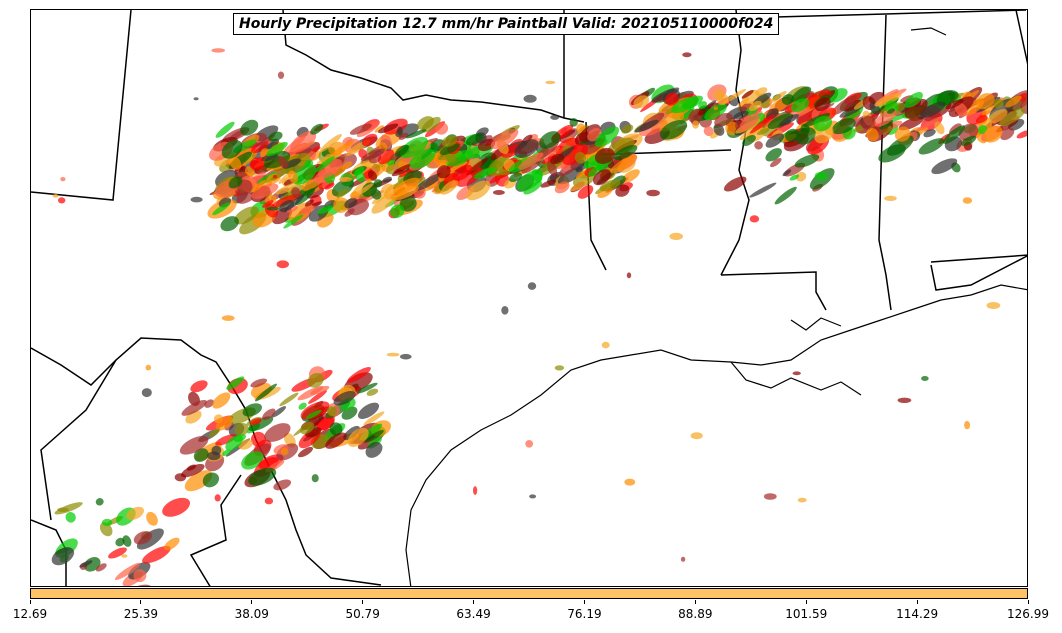 The image size is (1062, 633). What do you see at coordinates (30, 614) in the screenshot?
I see `colorbar-tick-label: 12.69` at bounding box center [30, 614].